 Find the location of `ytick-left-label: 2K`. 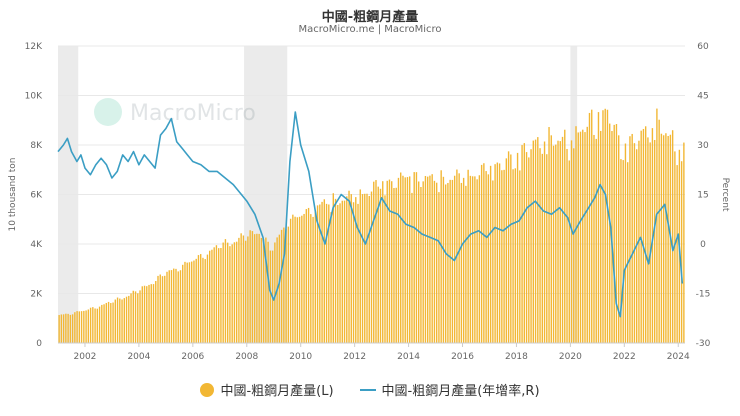

ytick-left-label: 2K is located at coordinates (36, 295).